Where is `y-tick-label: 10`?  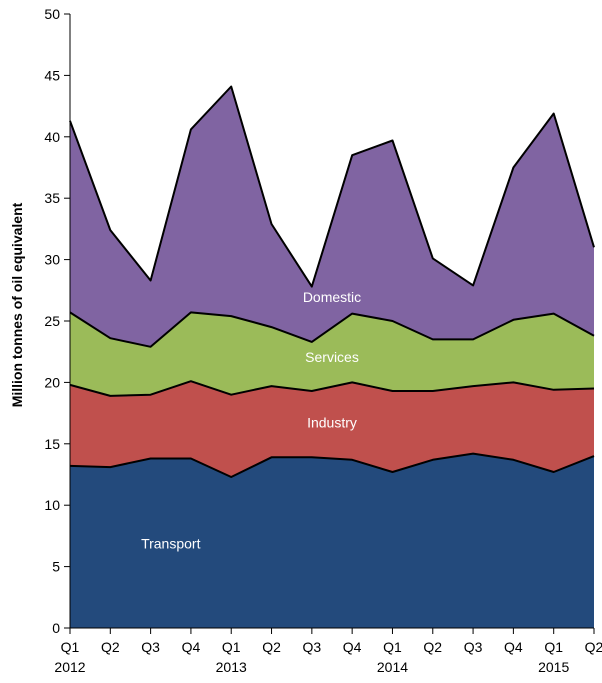 y-tick-label: 10 is located at coordinates (52, 505).